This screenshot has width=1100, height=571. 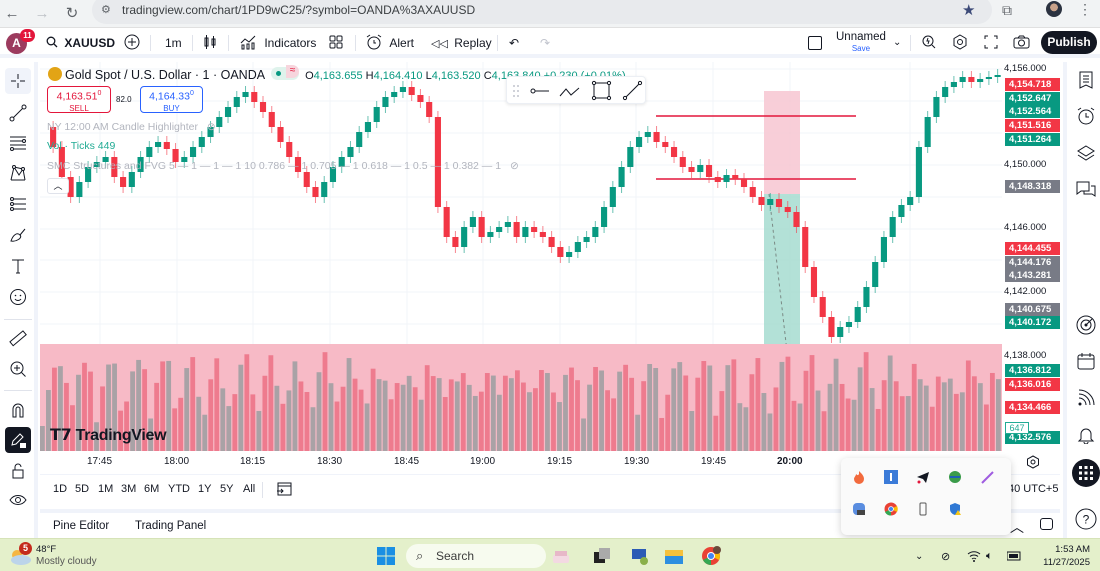 I want to click on undo-button: ↶, so click(x=514, y=43).